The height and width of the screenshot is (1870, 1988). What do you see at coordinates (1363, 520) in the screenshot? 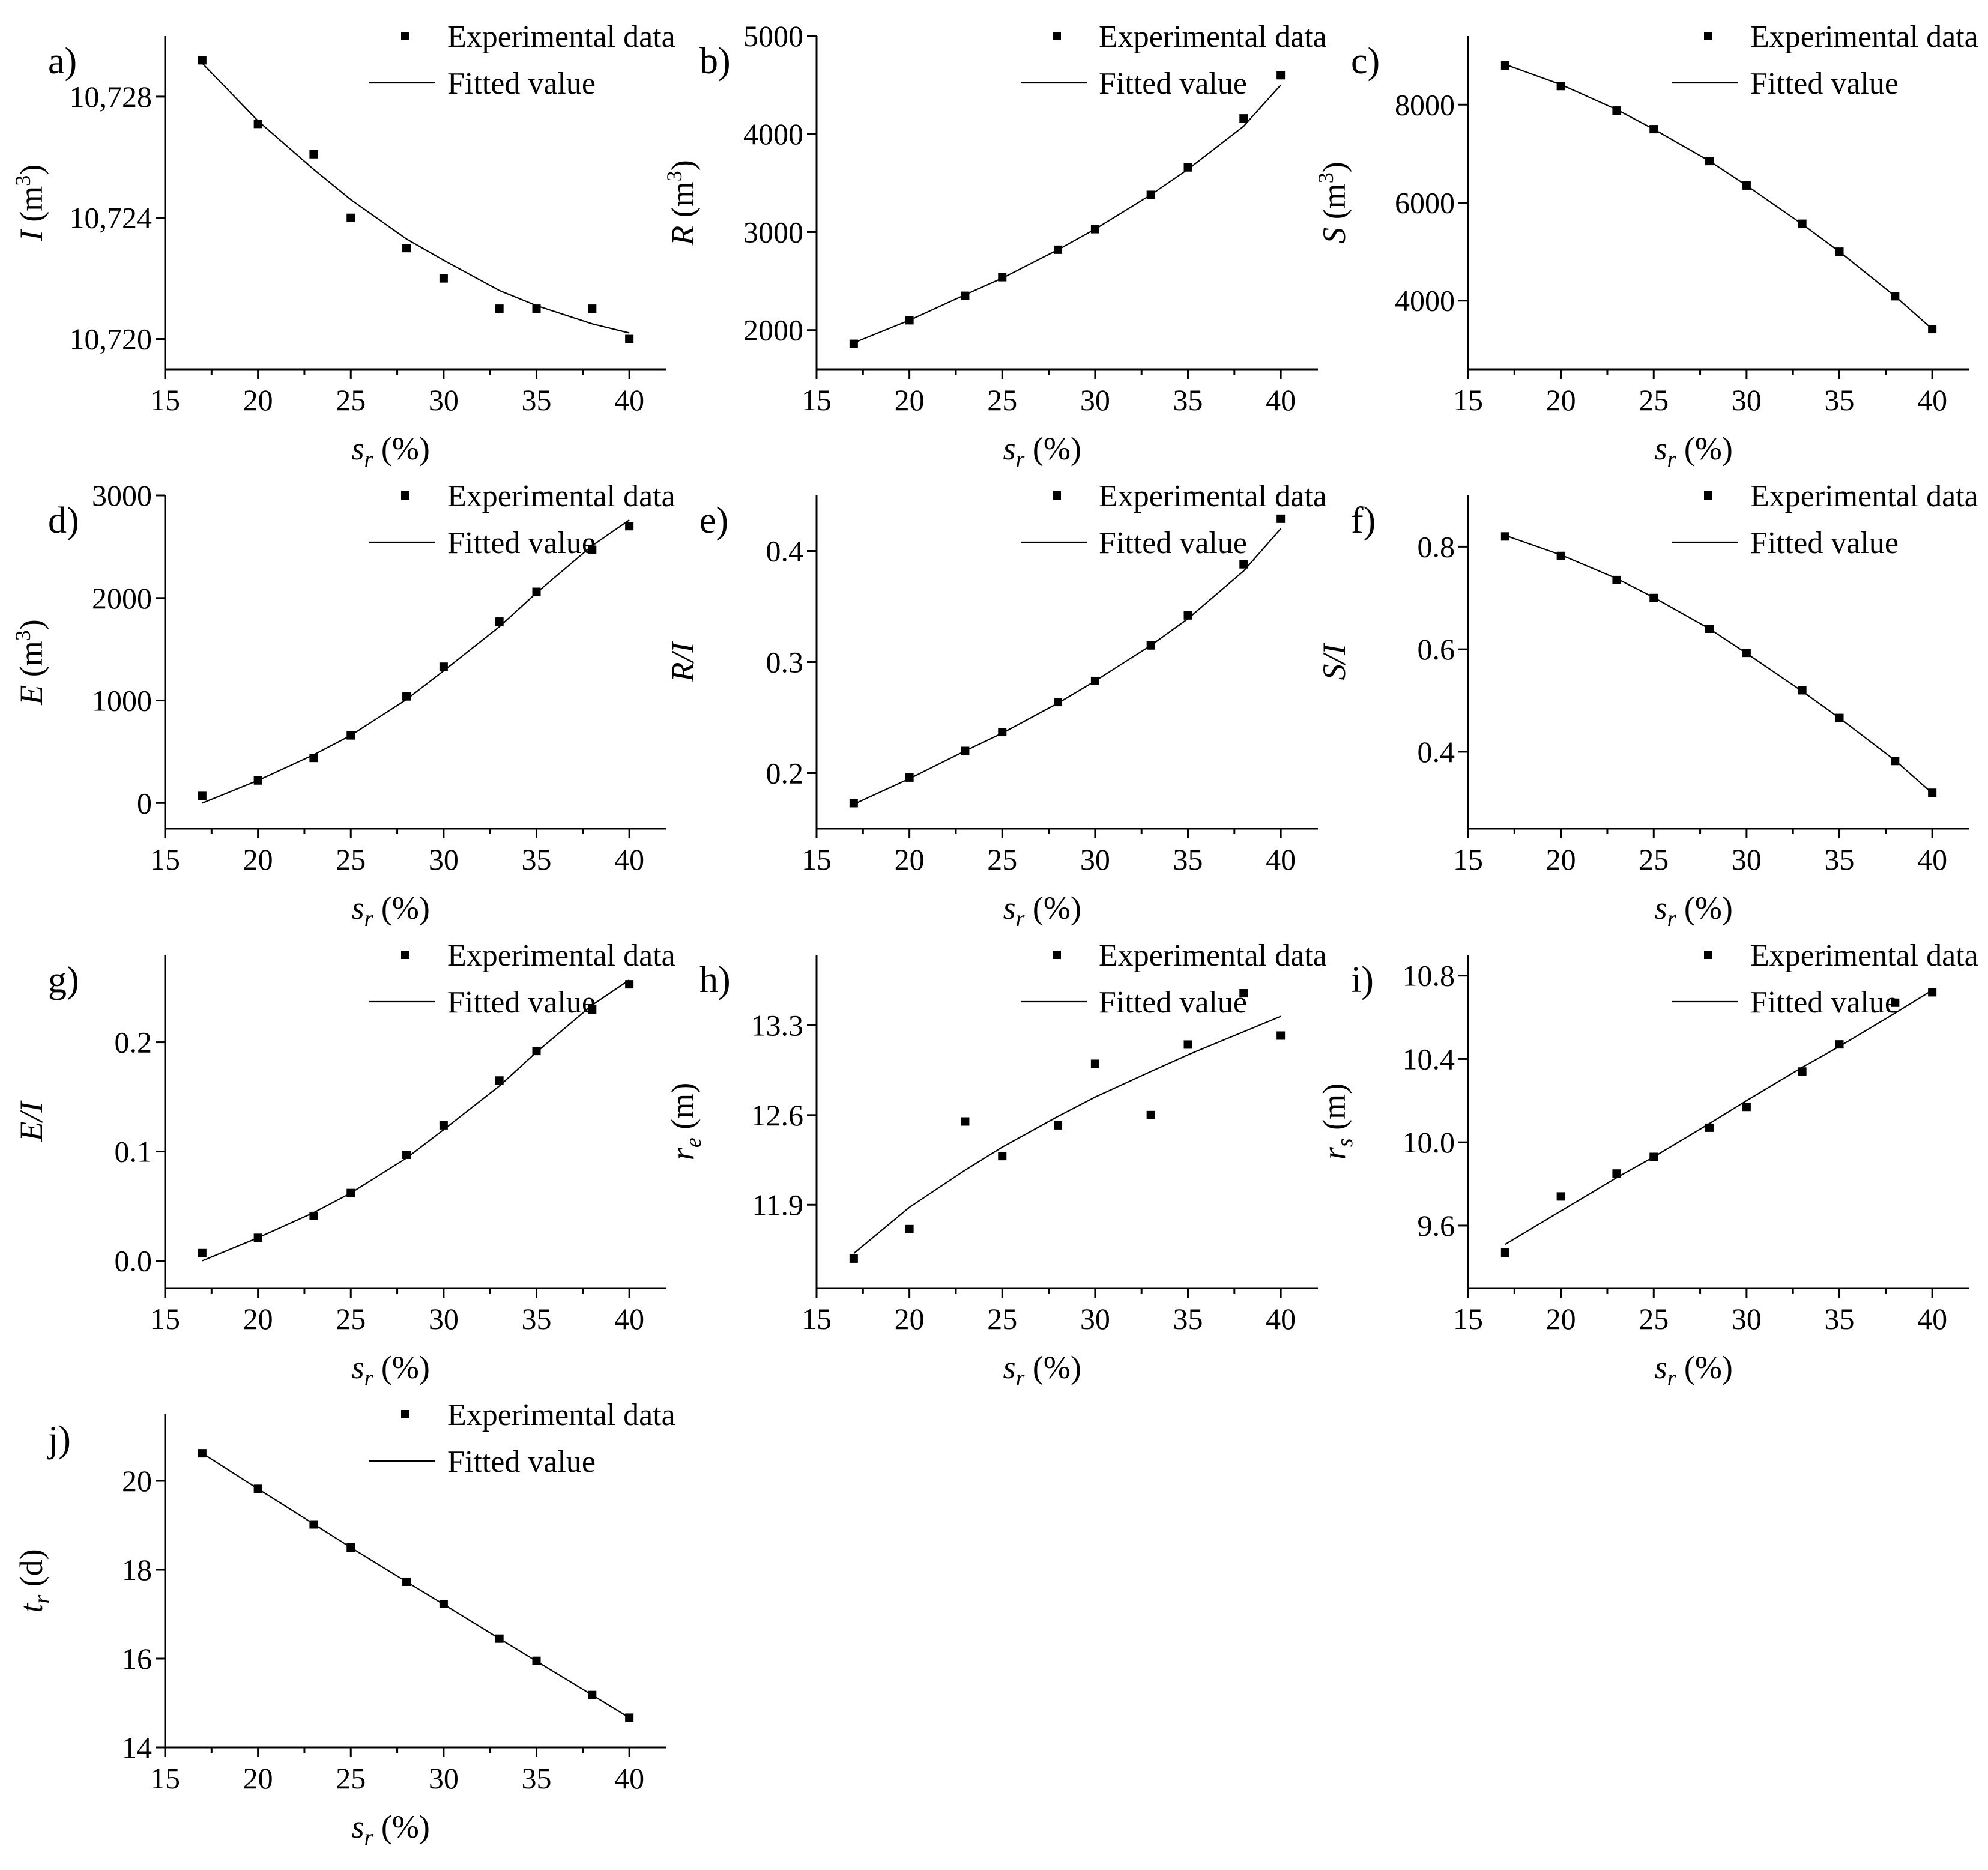
I see `panel-label: f)` at bounding box center [1363, 520].